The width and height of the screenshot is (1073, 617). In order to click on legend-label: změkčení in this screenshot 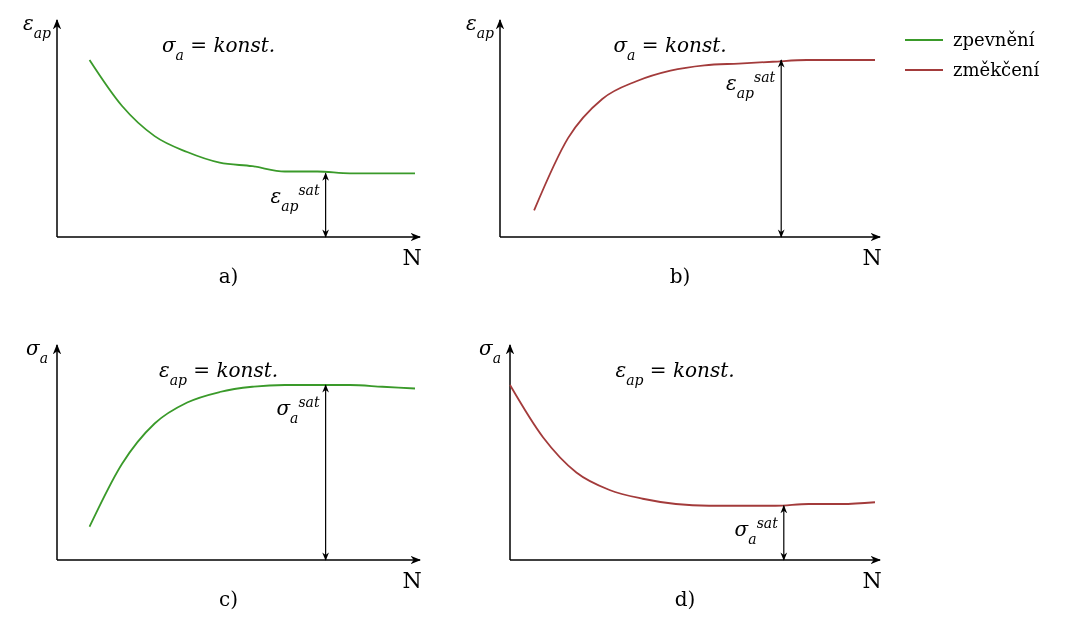, I will do `click(996, 69)`.